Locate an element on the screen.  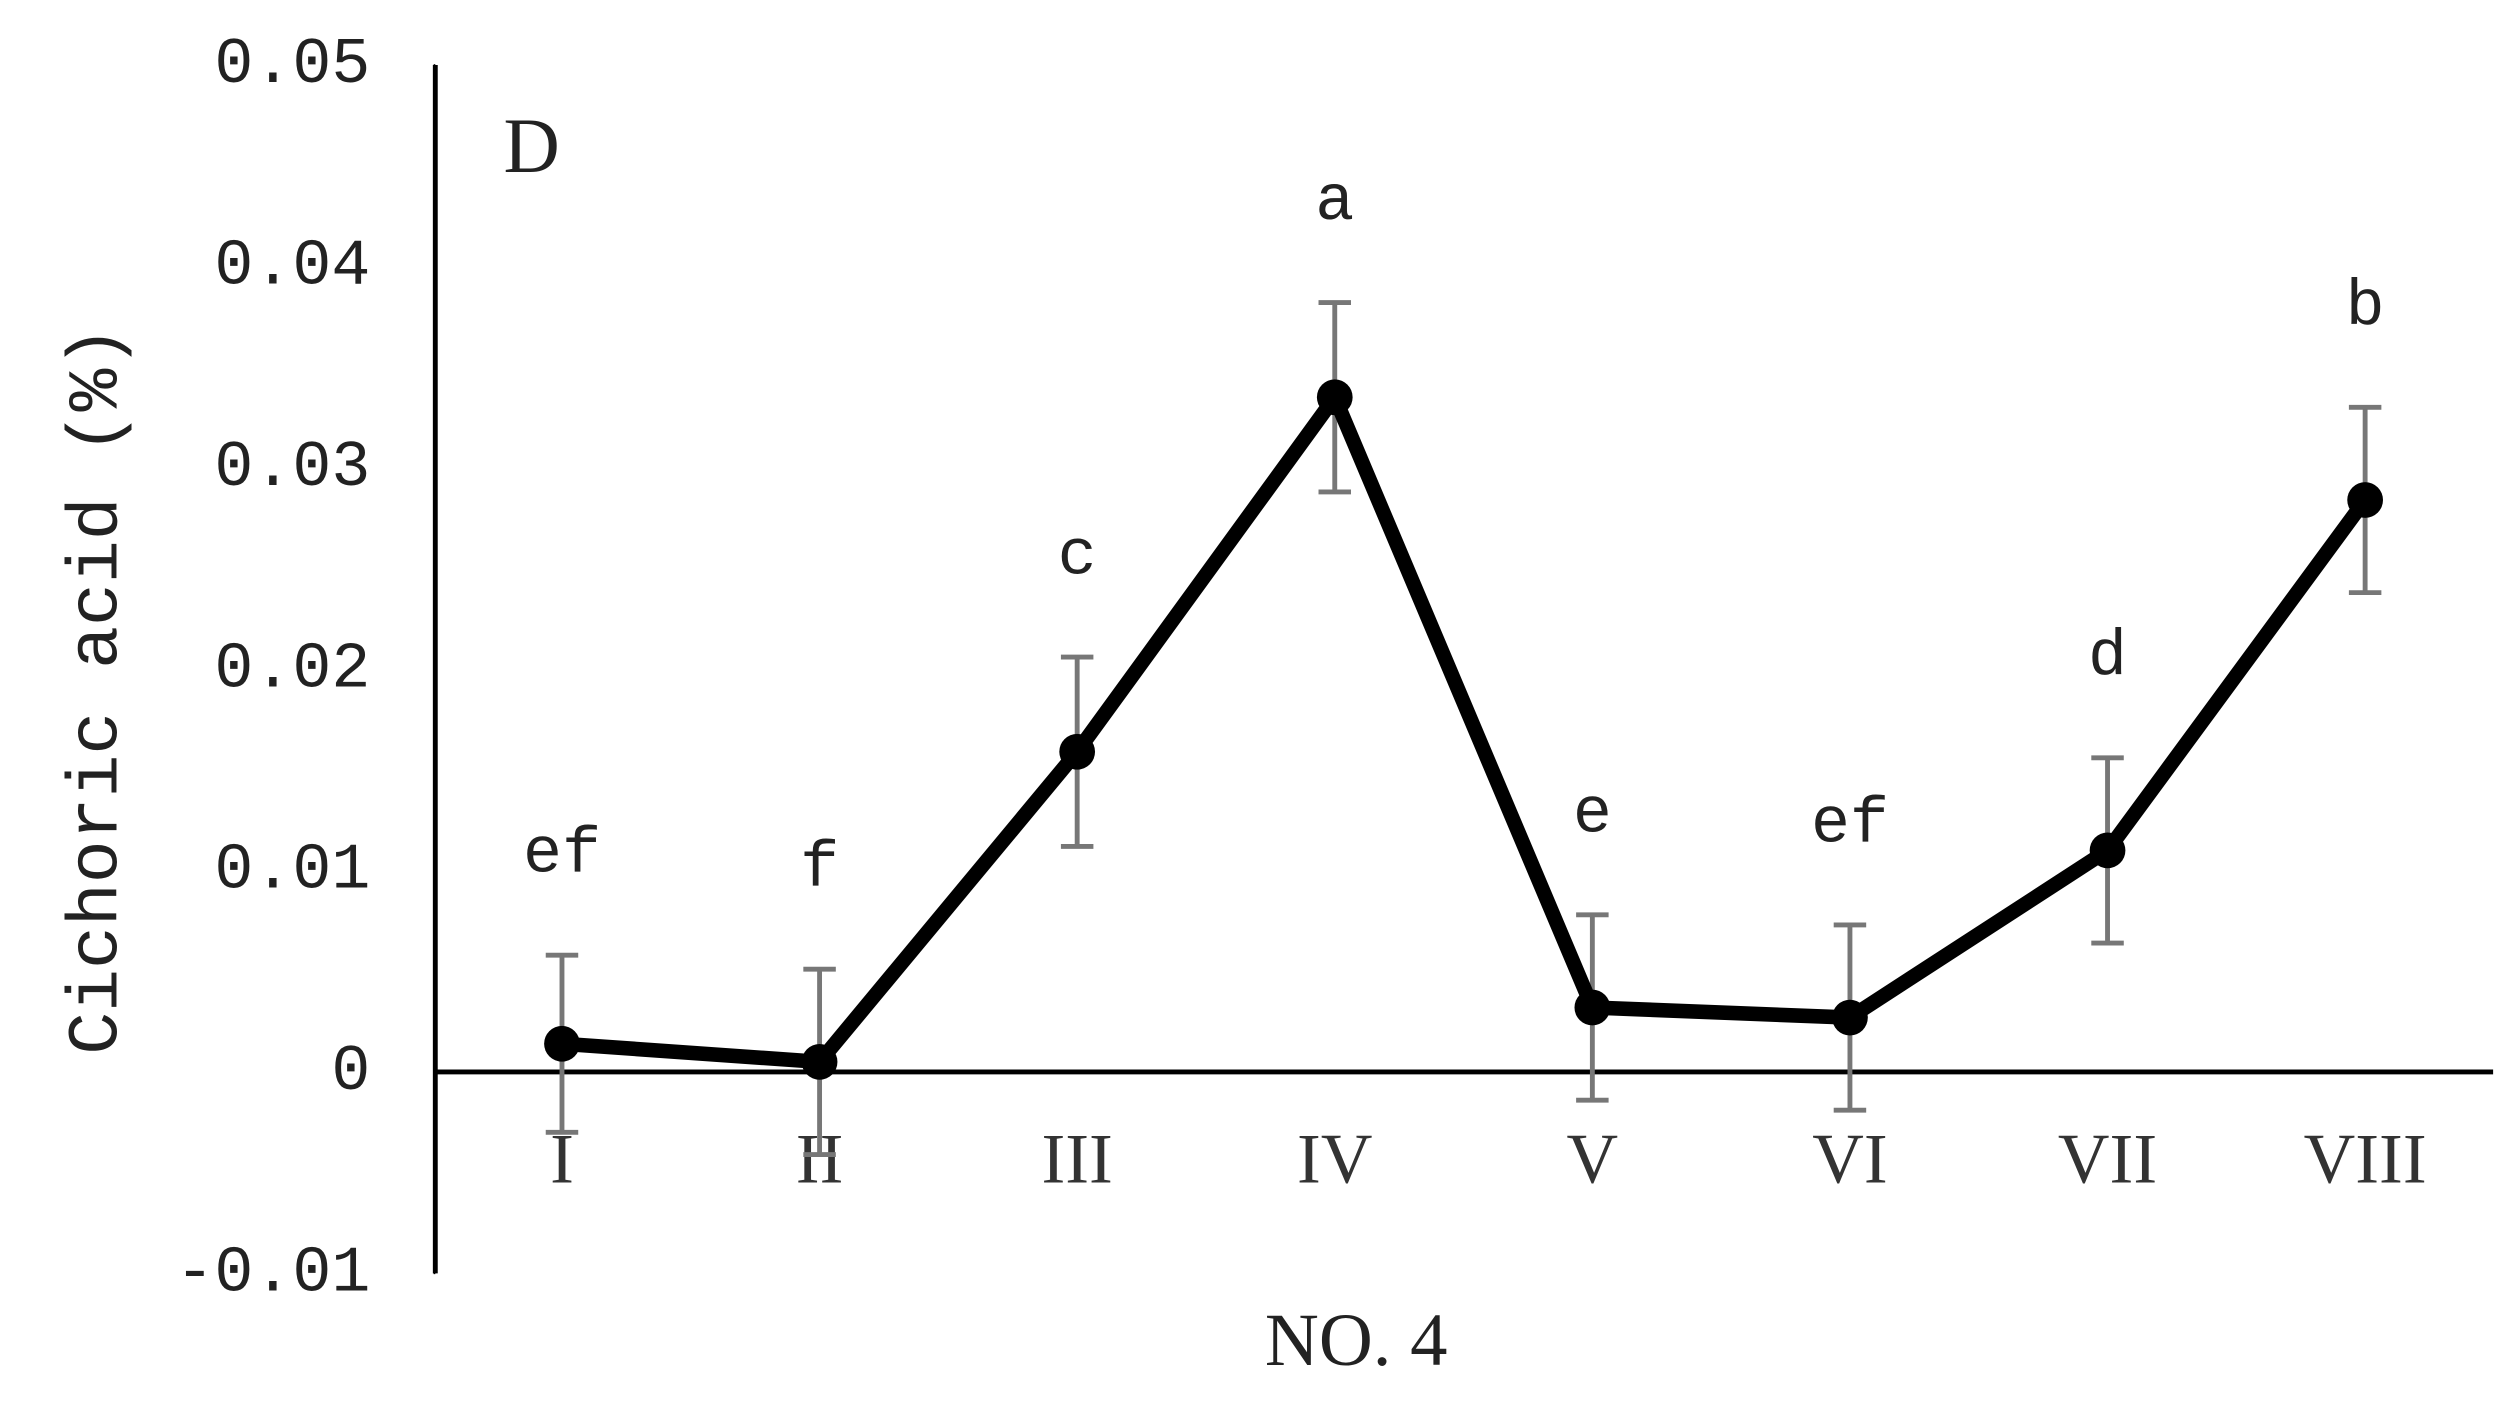
y-axis-title: Cichoric acid (%) is located at coordinates (98, 690).